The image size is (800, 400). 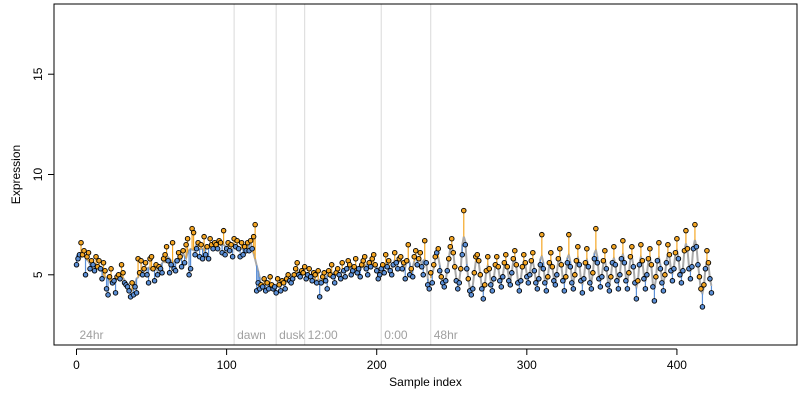 What do you see at coordinates (269, 335) in the screenshot?
I see `segment-labels: 24hr dawn dusk 12:00 0:00 48hr` at bounding box center [269, 335].